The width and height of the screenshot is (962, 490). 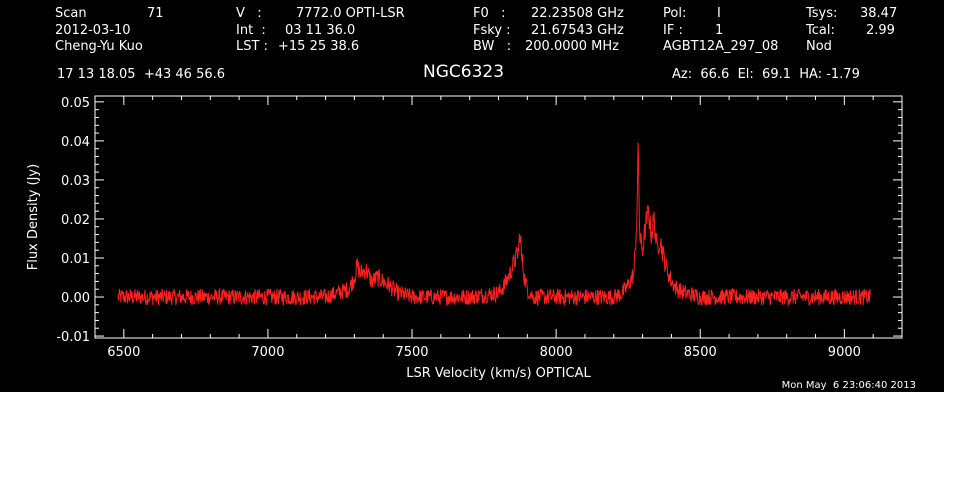 I want to click on fsky-value: 21.67543 GHz, so click(x=577, y=30).